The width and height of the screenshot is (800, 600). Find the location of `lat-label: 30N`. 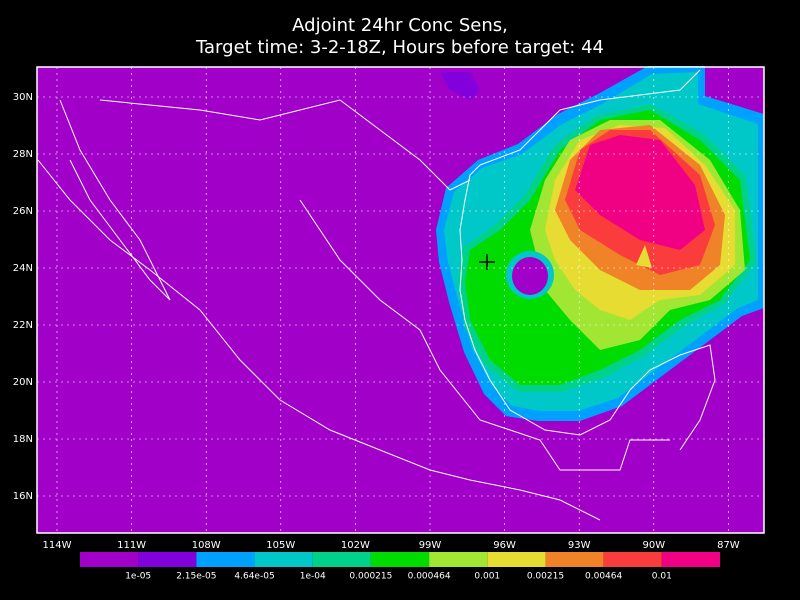

lat-label: 30N is located at coordinates (23, 97).